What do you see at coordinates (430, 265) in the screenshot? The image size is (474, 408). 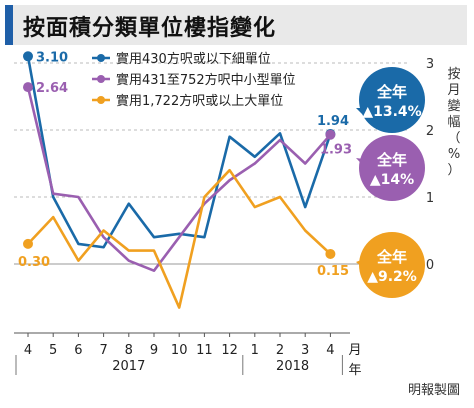 I see `y-tick-label: 0` at bounding box center [430, 265].